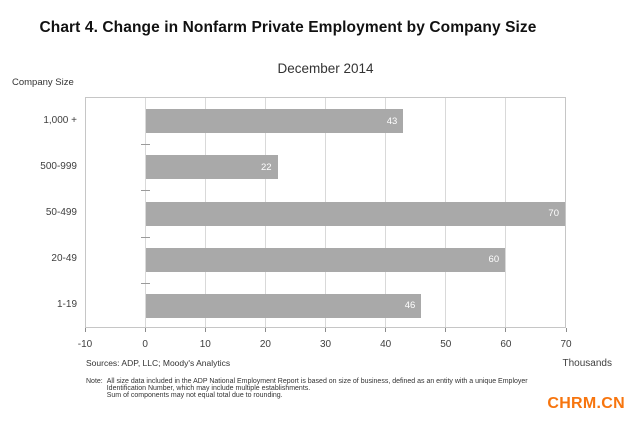 Image resolution: width=637 pixels, height=423 pixels. I want to click on x-axis-tick-label: 30, so click(325, 344).